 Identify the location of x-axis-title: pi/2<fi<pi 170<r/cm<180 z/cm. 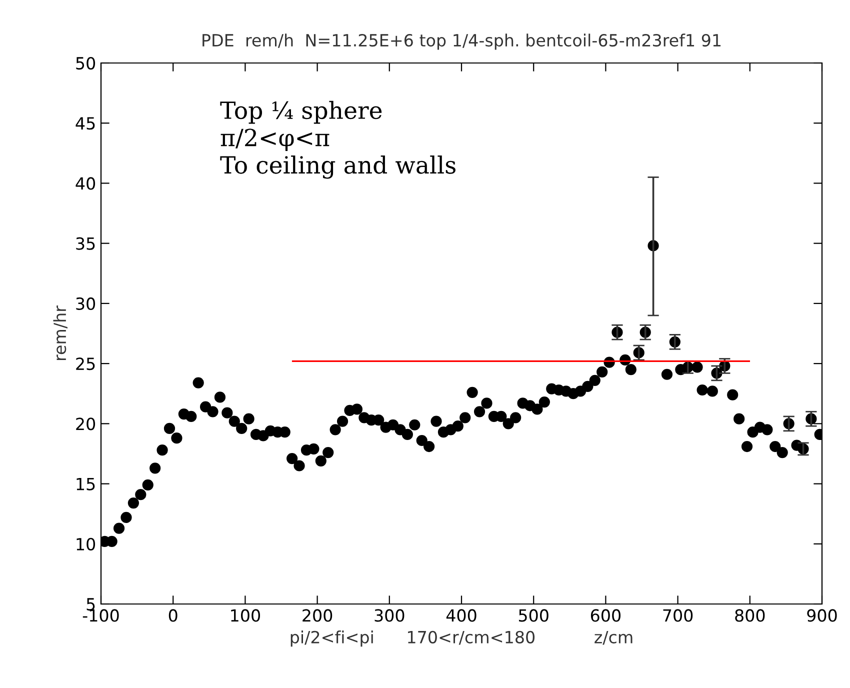
(461, 638).